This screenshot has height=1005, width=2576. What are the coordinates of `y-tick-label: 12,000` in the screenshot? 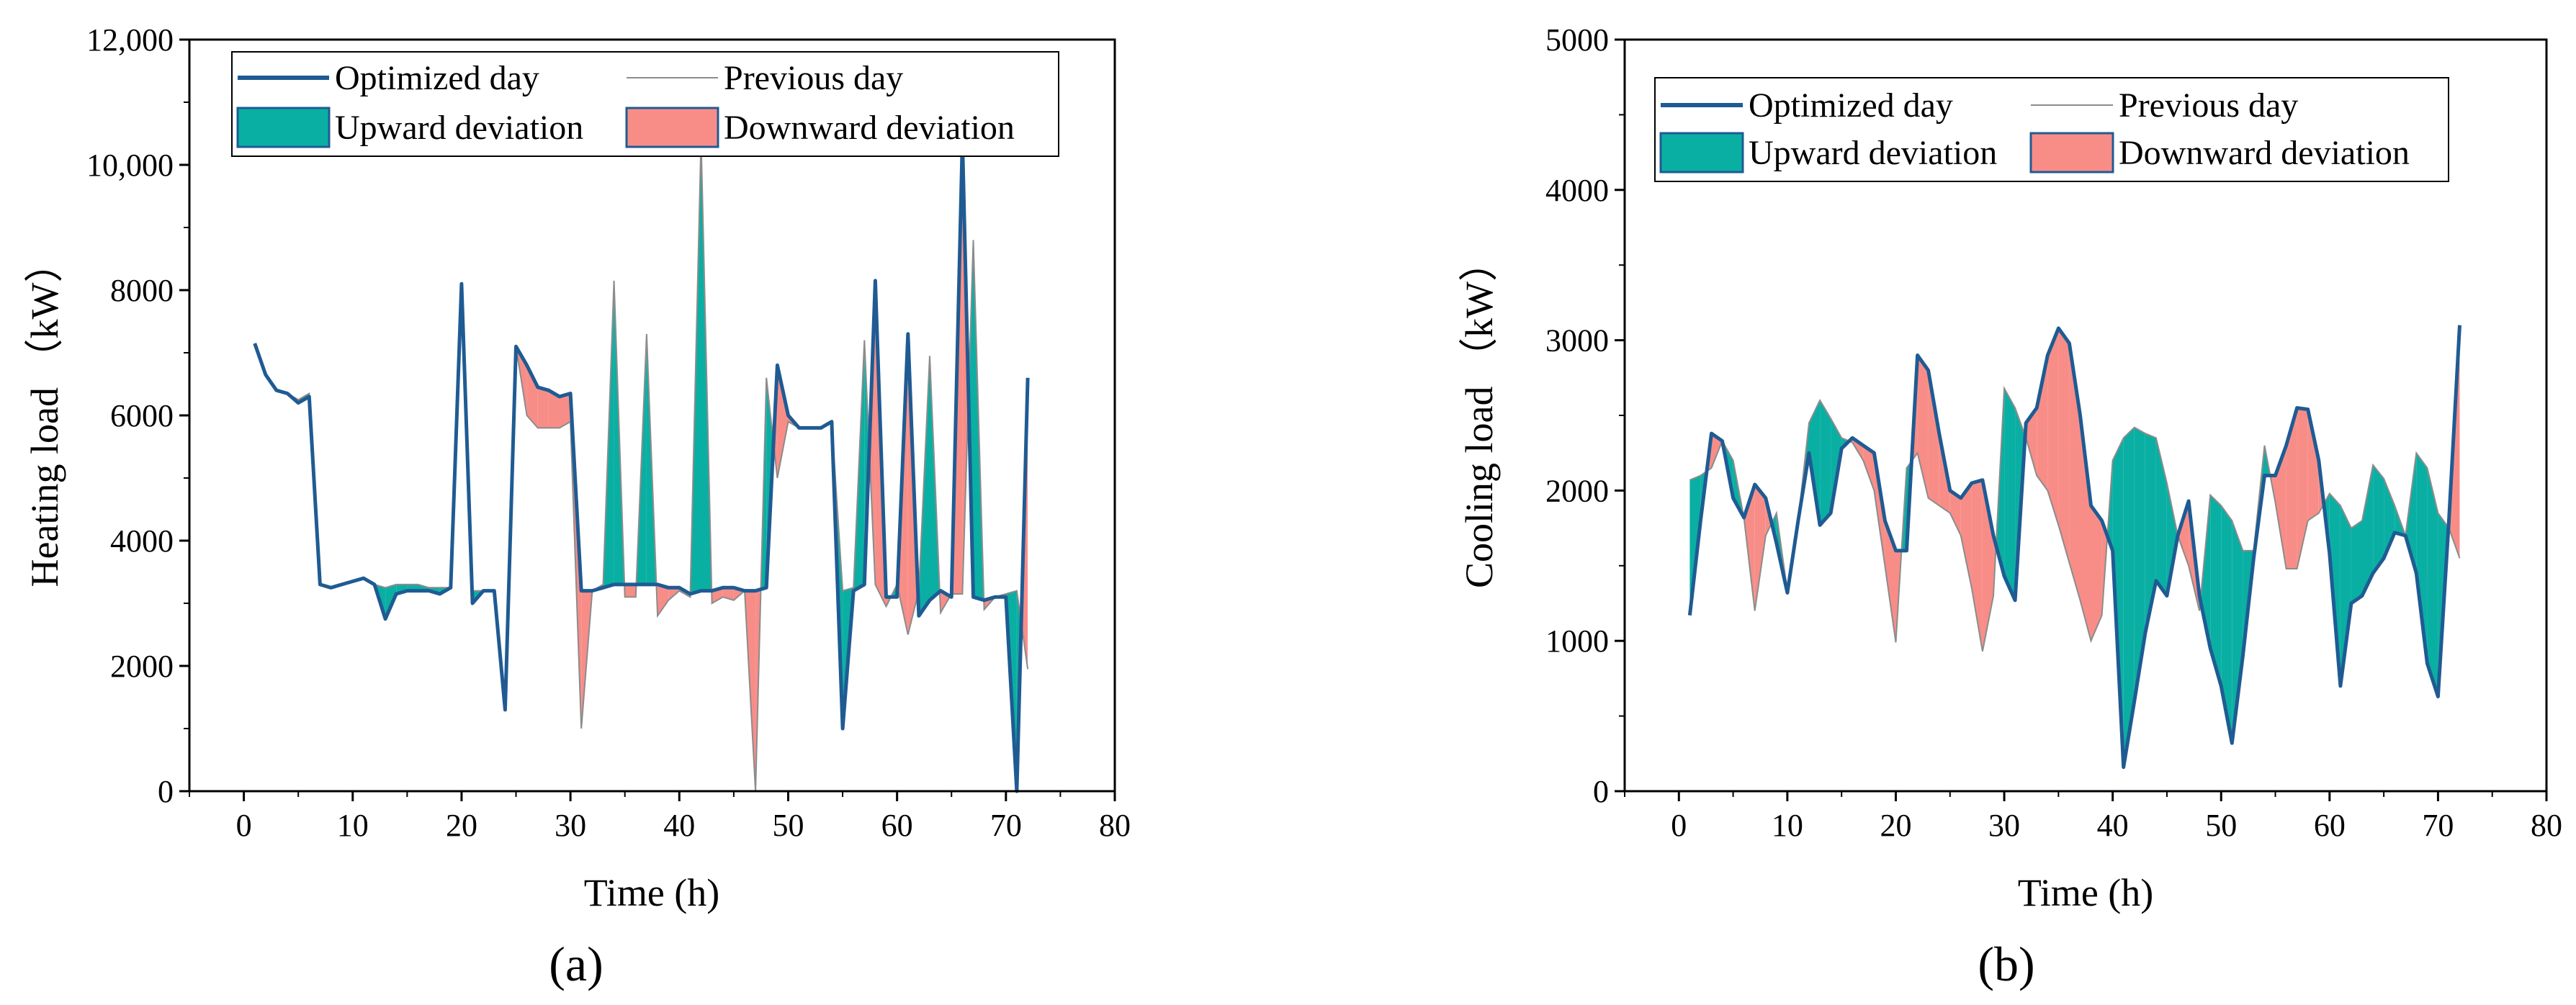 It's located at (130, 40).